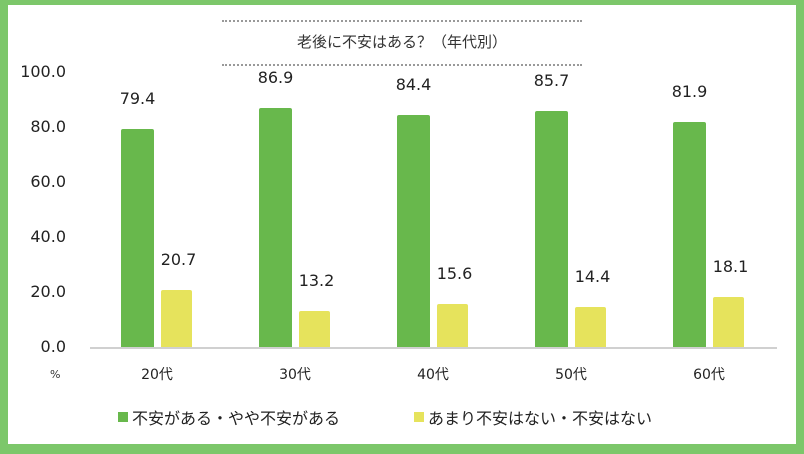 This screenshot has height=454, width=804. What do you see at coordinates (730, 267) in the screenshot?
I see `data-label: 18.1` at bounding box center [730, 267].